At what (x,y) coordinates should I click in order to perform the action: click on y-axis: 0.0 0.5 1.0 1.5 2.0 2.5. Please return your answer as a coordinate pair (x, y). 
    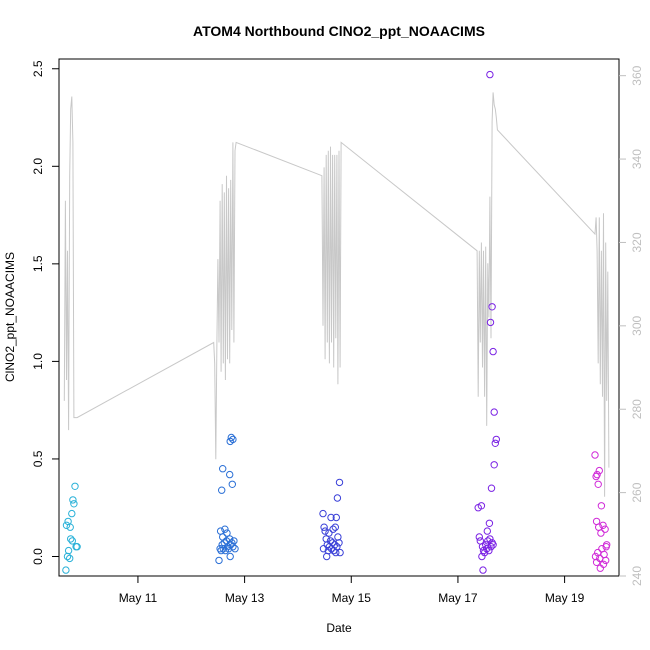
    Looking at the image, I should click on (45, 312).